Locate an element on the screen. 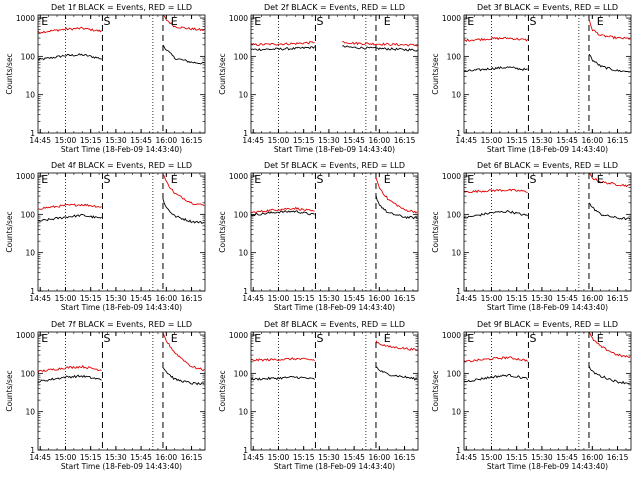  panel-title: Det 7f BLACK = Events, RED = LLD is located at coordinates (121, 324).